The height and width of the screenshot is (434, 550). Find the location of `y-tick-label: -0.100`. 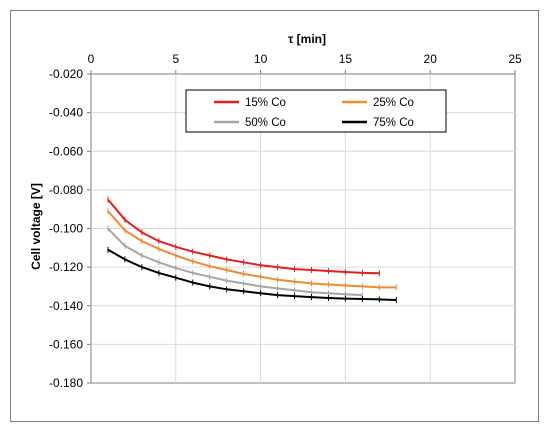

y-tick-label: -0.100 is located at coordinates (66, 229).